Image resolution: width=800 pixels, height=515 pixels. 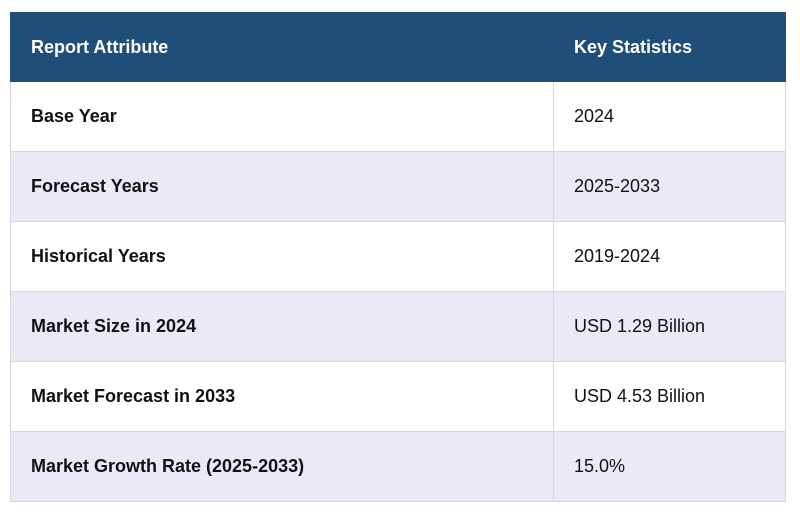 What do you see at coordinates (669, 466) in the screenshot?
I see `row-value-growth-rate: 15.0%` at bounding box center [669, 466].